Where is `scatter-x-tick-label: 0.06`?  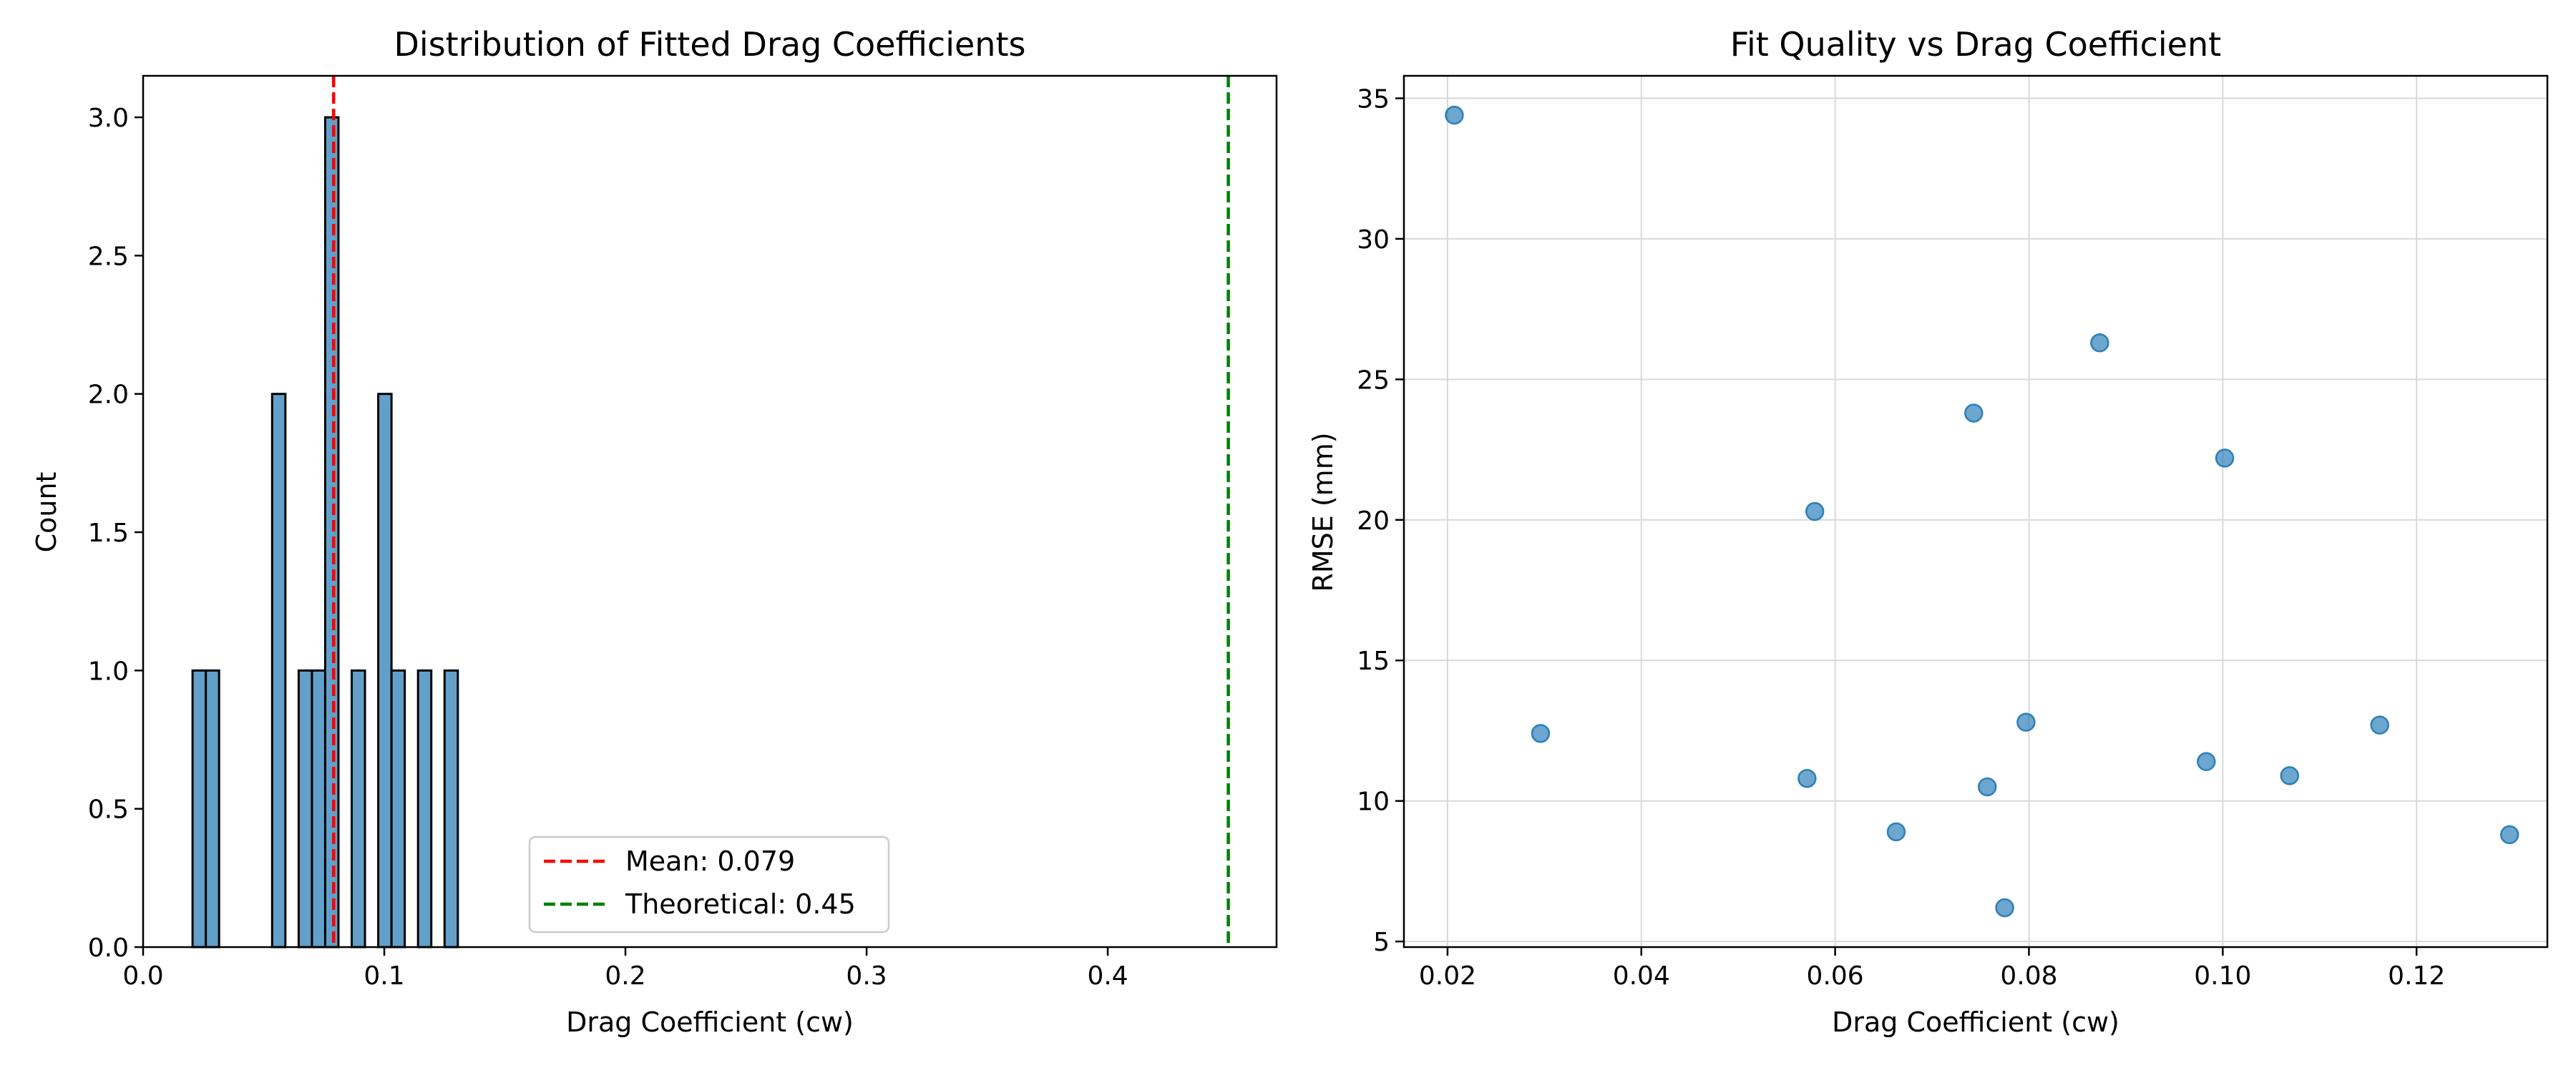
scatter-x-tick-label: 0.06 is located at coordinates (1835, 976).